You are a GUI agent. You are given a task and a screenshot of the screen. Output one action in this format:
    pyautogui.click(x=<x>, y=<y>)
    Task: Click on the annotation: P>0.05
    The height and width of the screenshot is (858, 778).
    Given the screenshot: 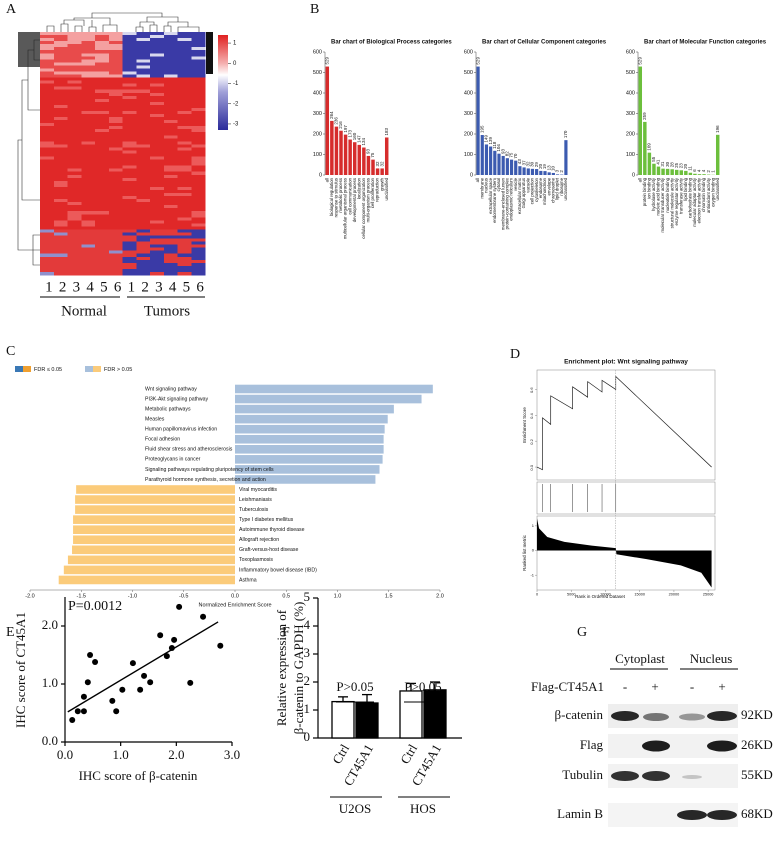 What is the action you would take?
    pyautogui.click(x=422, y=686)
    